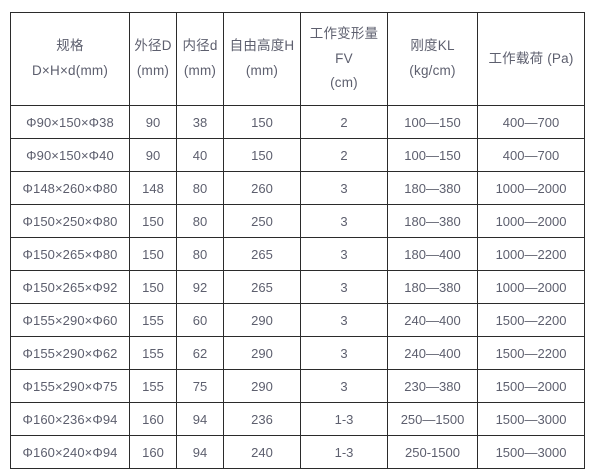 Image resolution: width=600 pixels, height=471 pixels. What do you see at coordinates (344, 83) in the screenshot?
I see `header-line: (cm)` at bounding box center [344, 83].